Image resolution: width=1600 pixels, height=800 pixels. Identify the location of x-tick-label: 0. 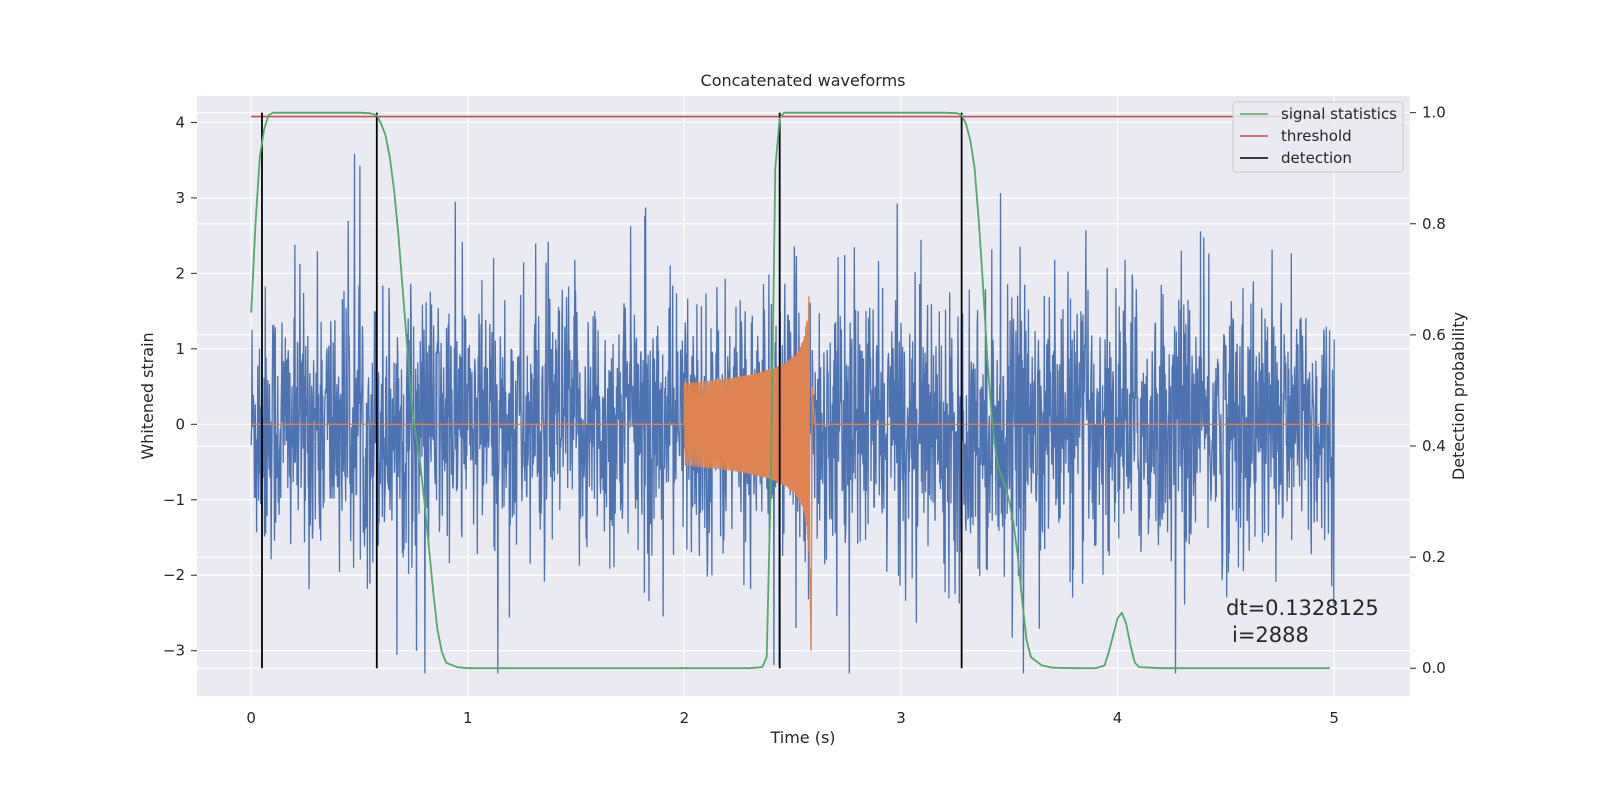
(251, 718).